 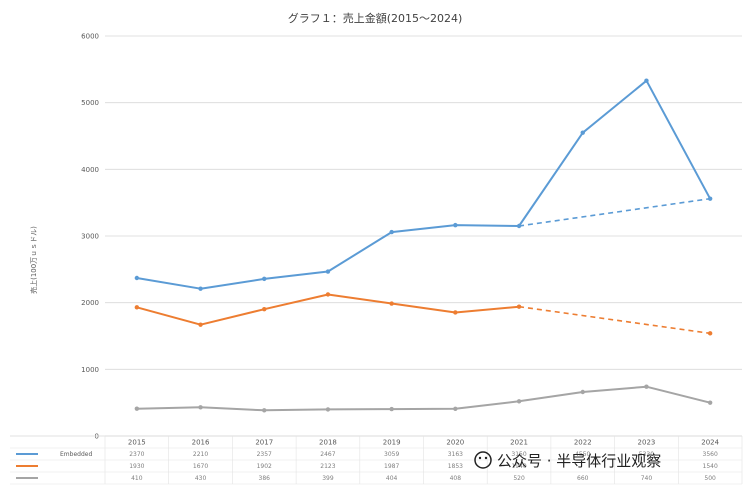 What do you see at coordinates (455, 454) in the screenshot?
I see `table-cell: 3163` at bounding box center [455, 454].